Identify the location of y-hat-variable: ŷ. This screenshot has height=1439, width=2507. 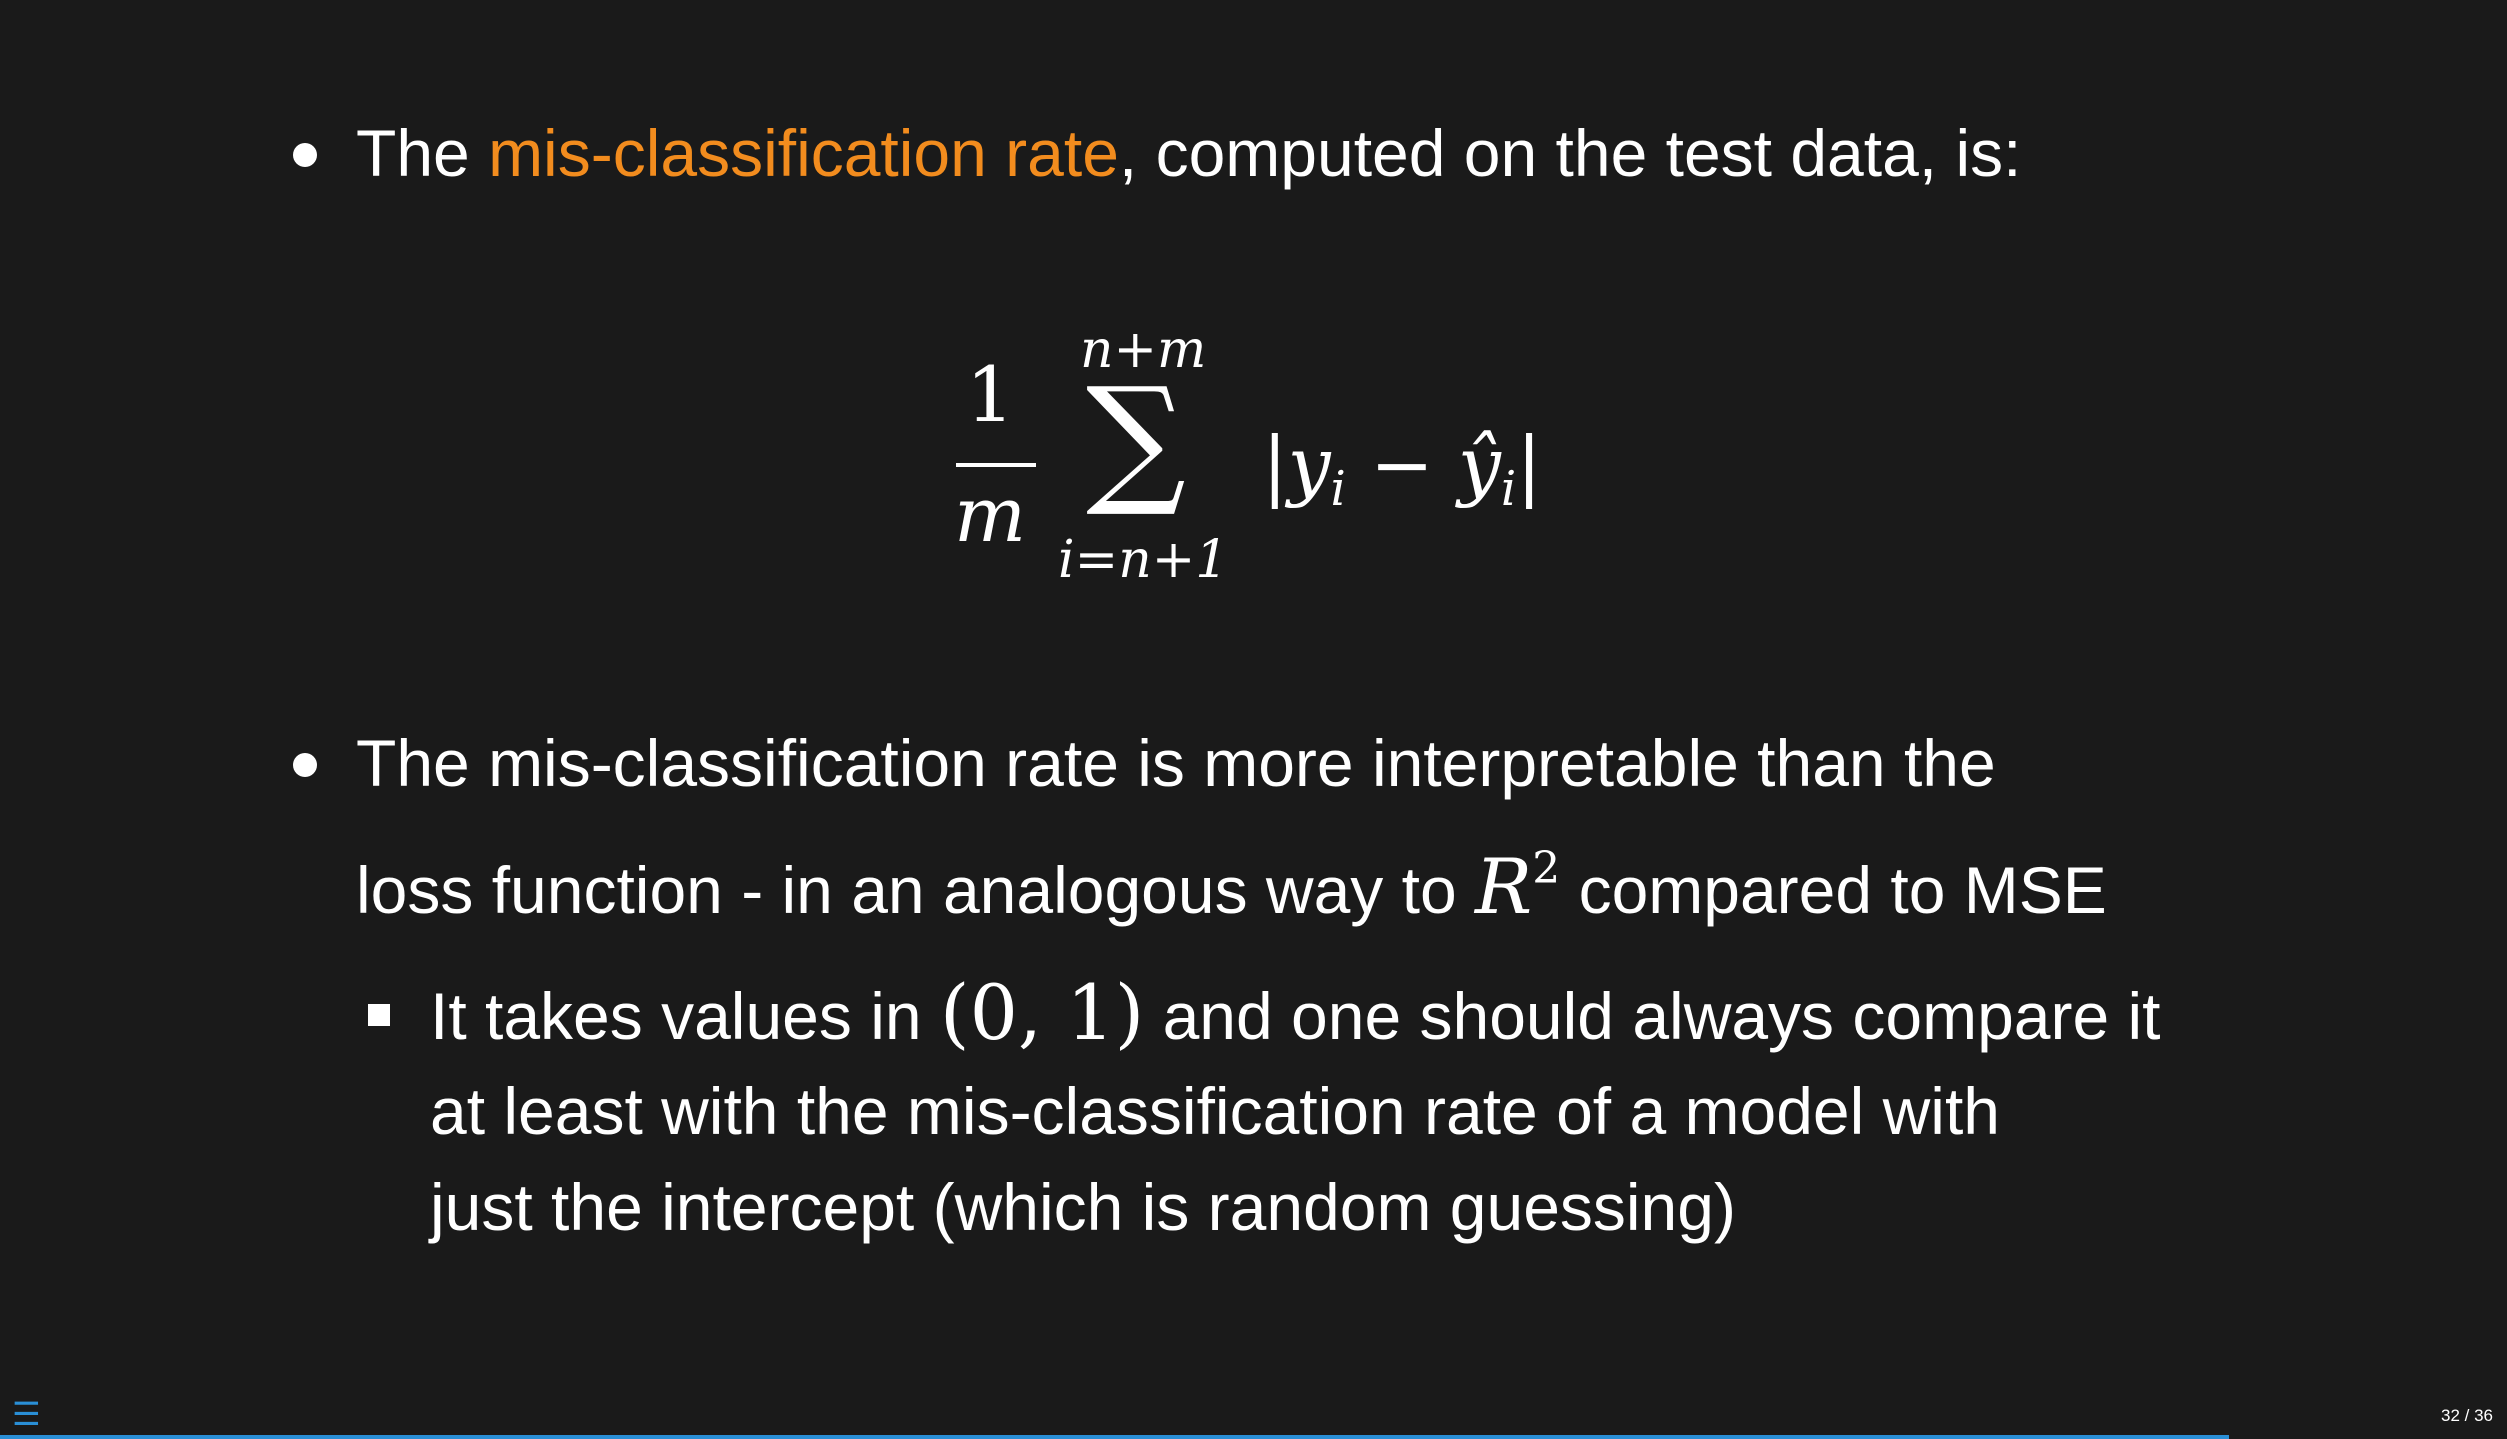
(1479, 464).